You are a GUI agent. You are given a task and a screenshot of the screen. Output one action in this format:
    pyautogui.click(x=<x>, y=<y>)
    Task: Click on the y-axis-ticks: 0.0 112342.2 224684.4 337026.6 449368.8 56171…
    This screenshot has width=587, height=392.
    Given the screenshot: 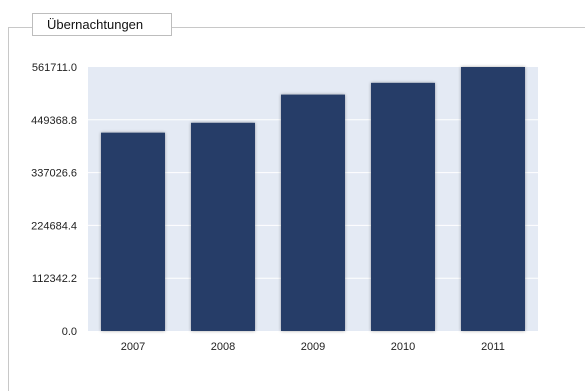 What is the action you would take?
    pyautogui.click(x=54, y=200)
    